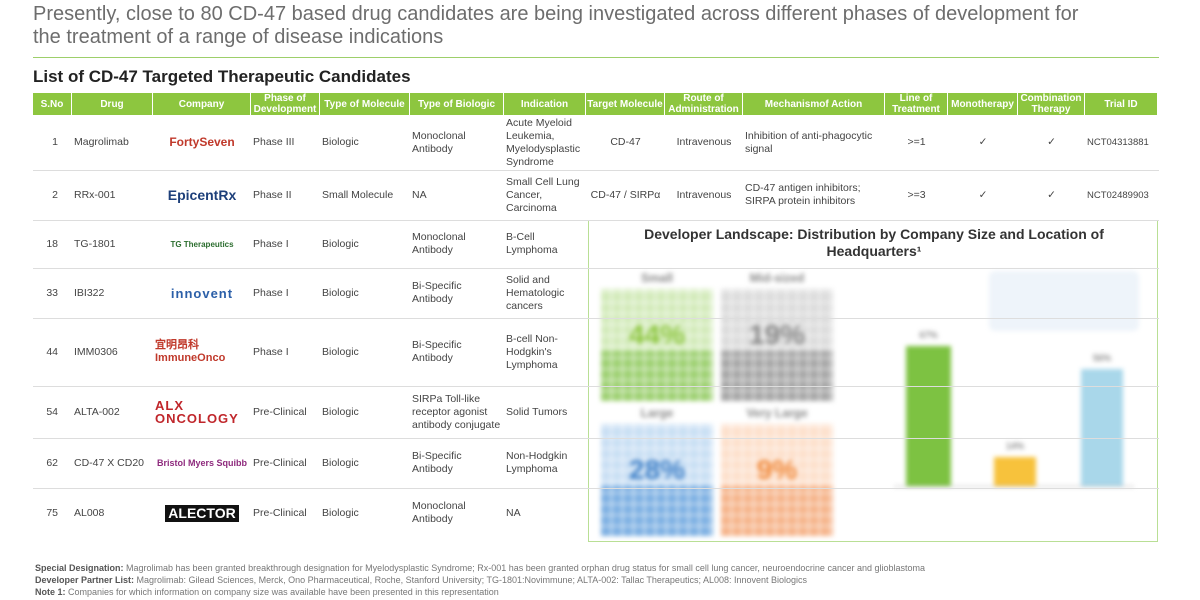  Describe the element at coordinates (916, 104) in the screenshot. I see `column-header: Line of Treatment` at that location.